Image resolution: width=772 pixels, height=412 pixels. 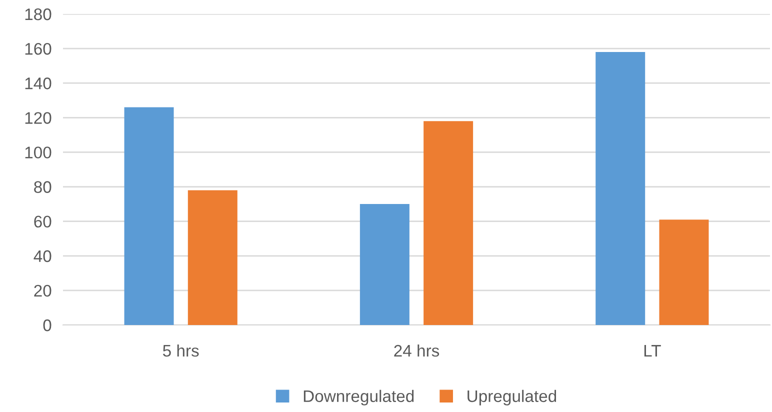 What do you see at coordinates (38, 84) in the screenshot?
I see `y-tick-label: 140` at bounding box center [38, 84].